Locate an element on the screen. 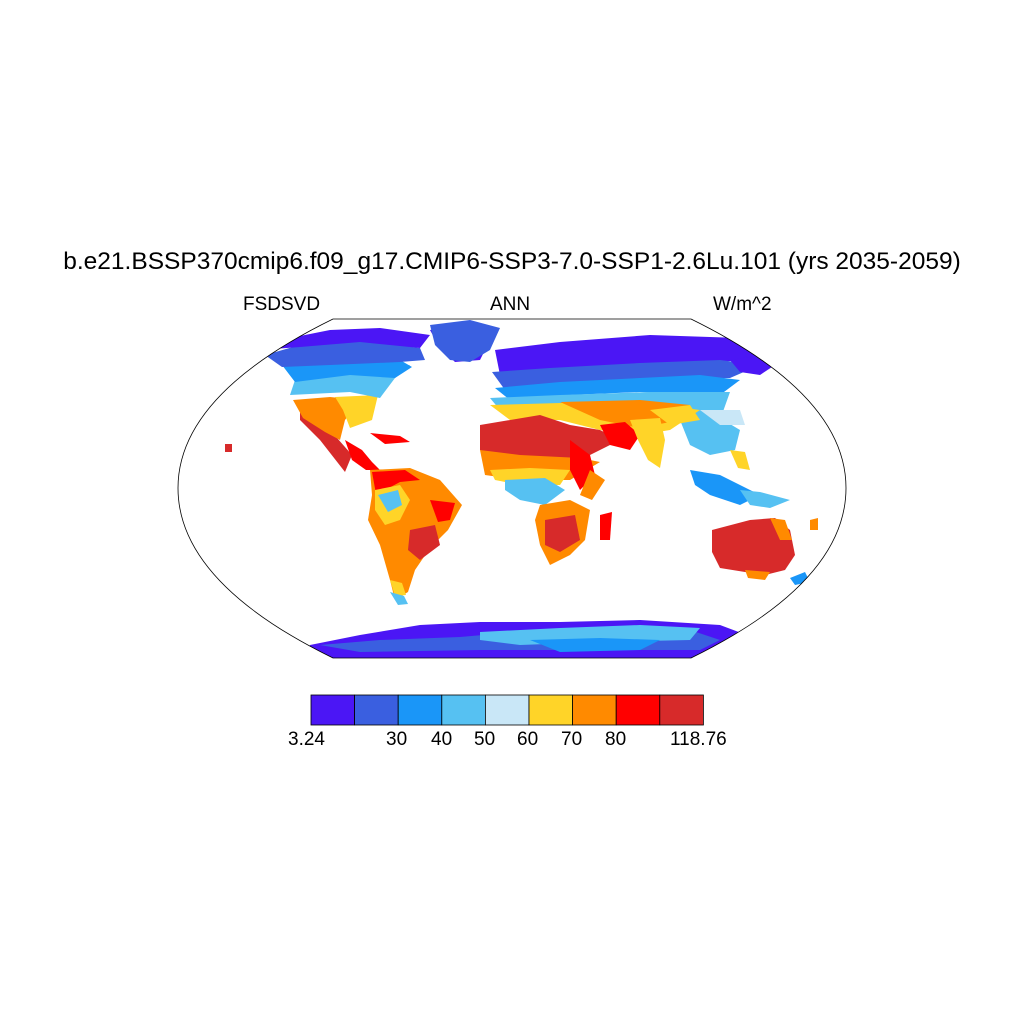 The height and width of the screenshot is (1024, 1024). colorbar-label: 30 is located at coordinates (397, 739).